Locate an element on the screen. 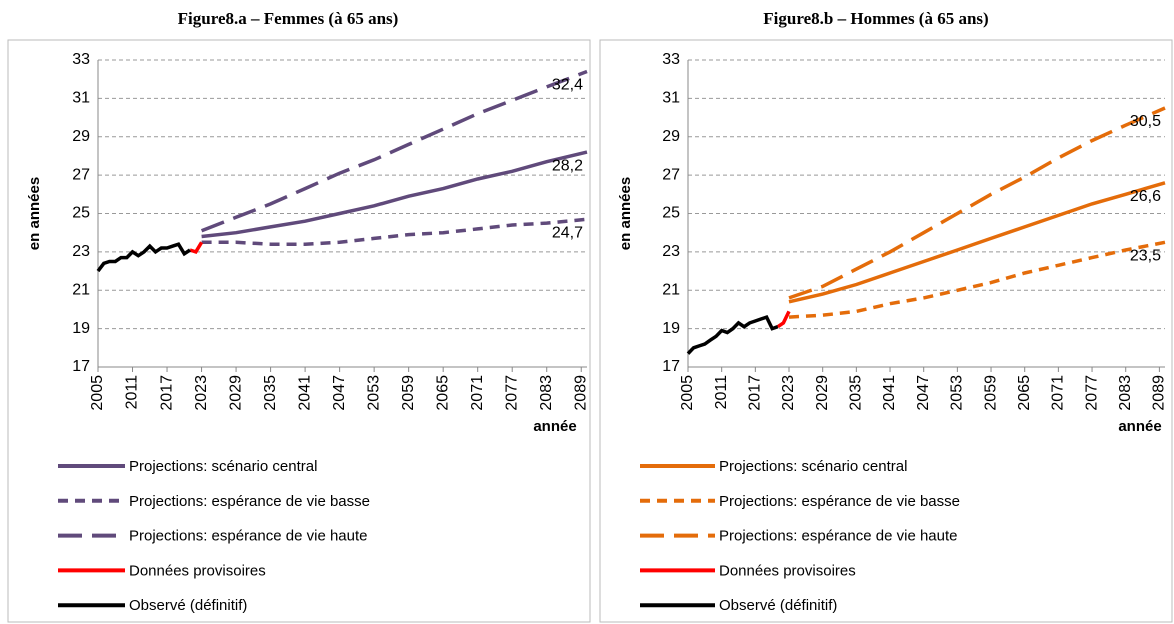  end-label: 30,5 is located at coordinates (1145, 121).